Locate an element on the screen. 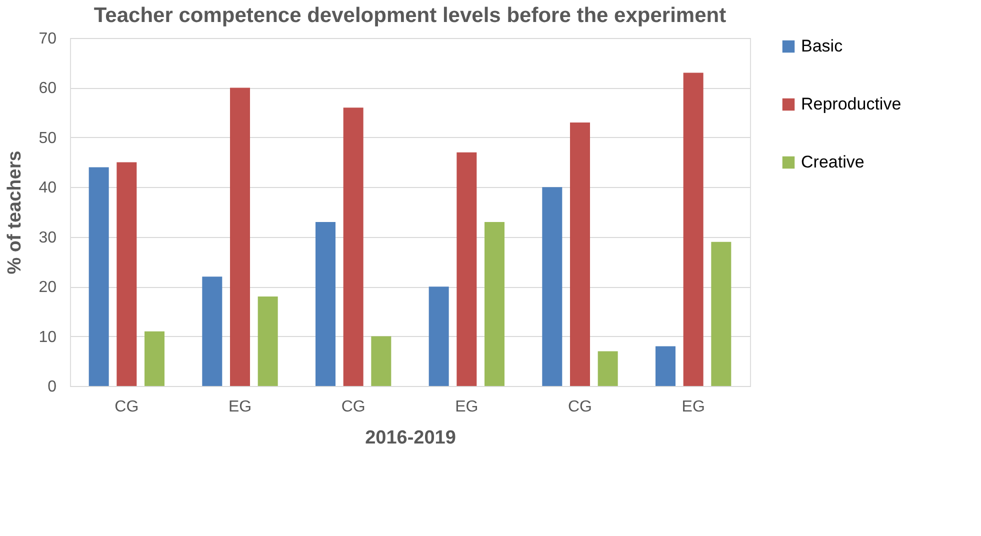 The width and height of the screenshot is (981, 536). y-tick-label: 50 is located at coordinates (47, 138).